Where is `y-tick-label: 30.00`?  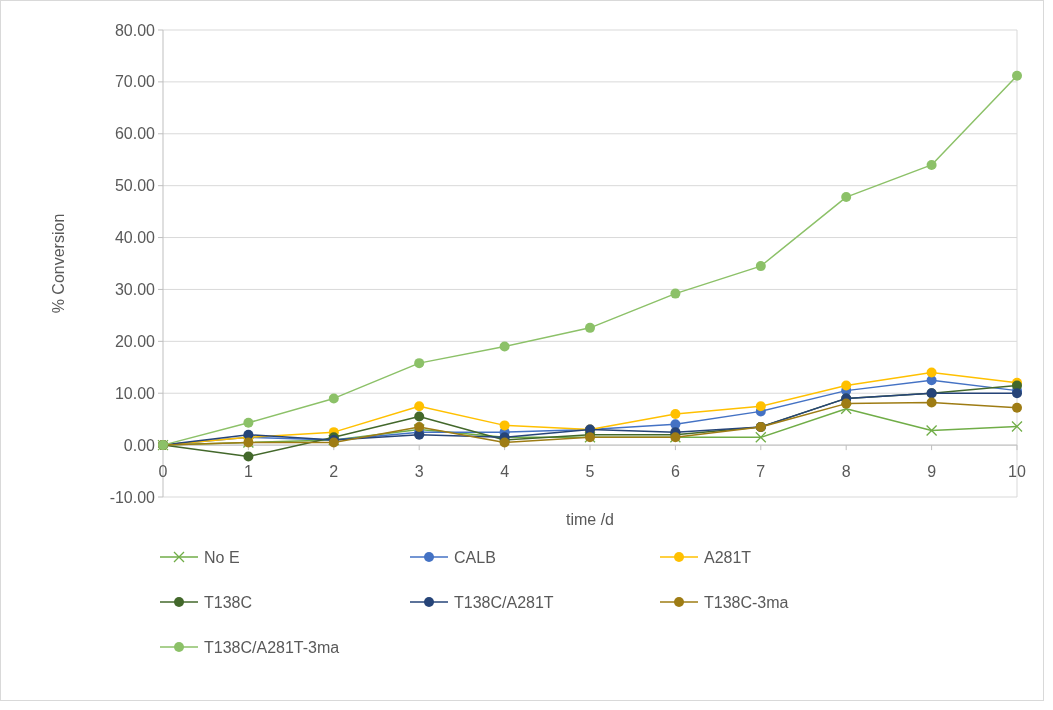
y-tick-label: 30.00 is located at coordinates (135, 290).